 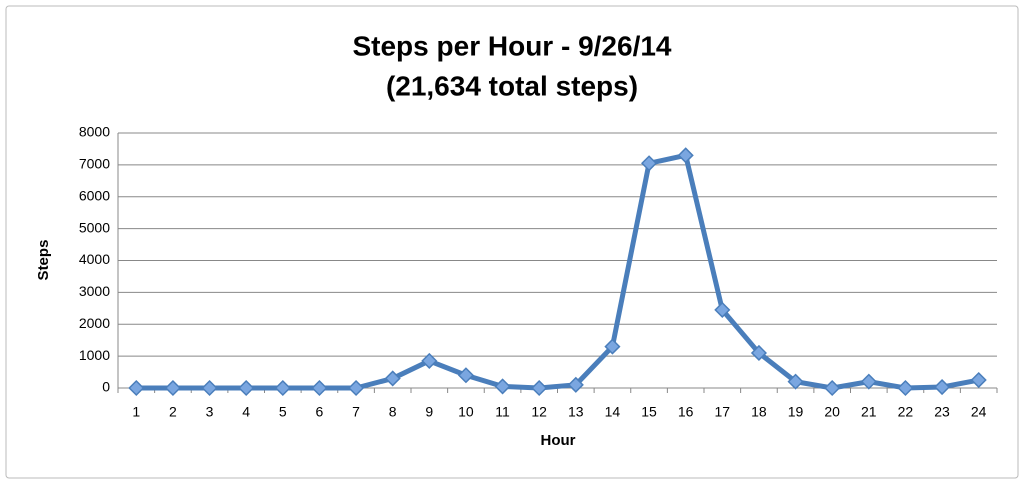 I want to click on x-tick-label: 8, so click(x=393, y=412).